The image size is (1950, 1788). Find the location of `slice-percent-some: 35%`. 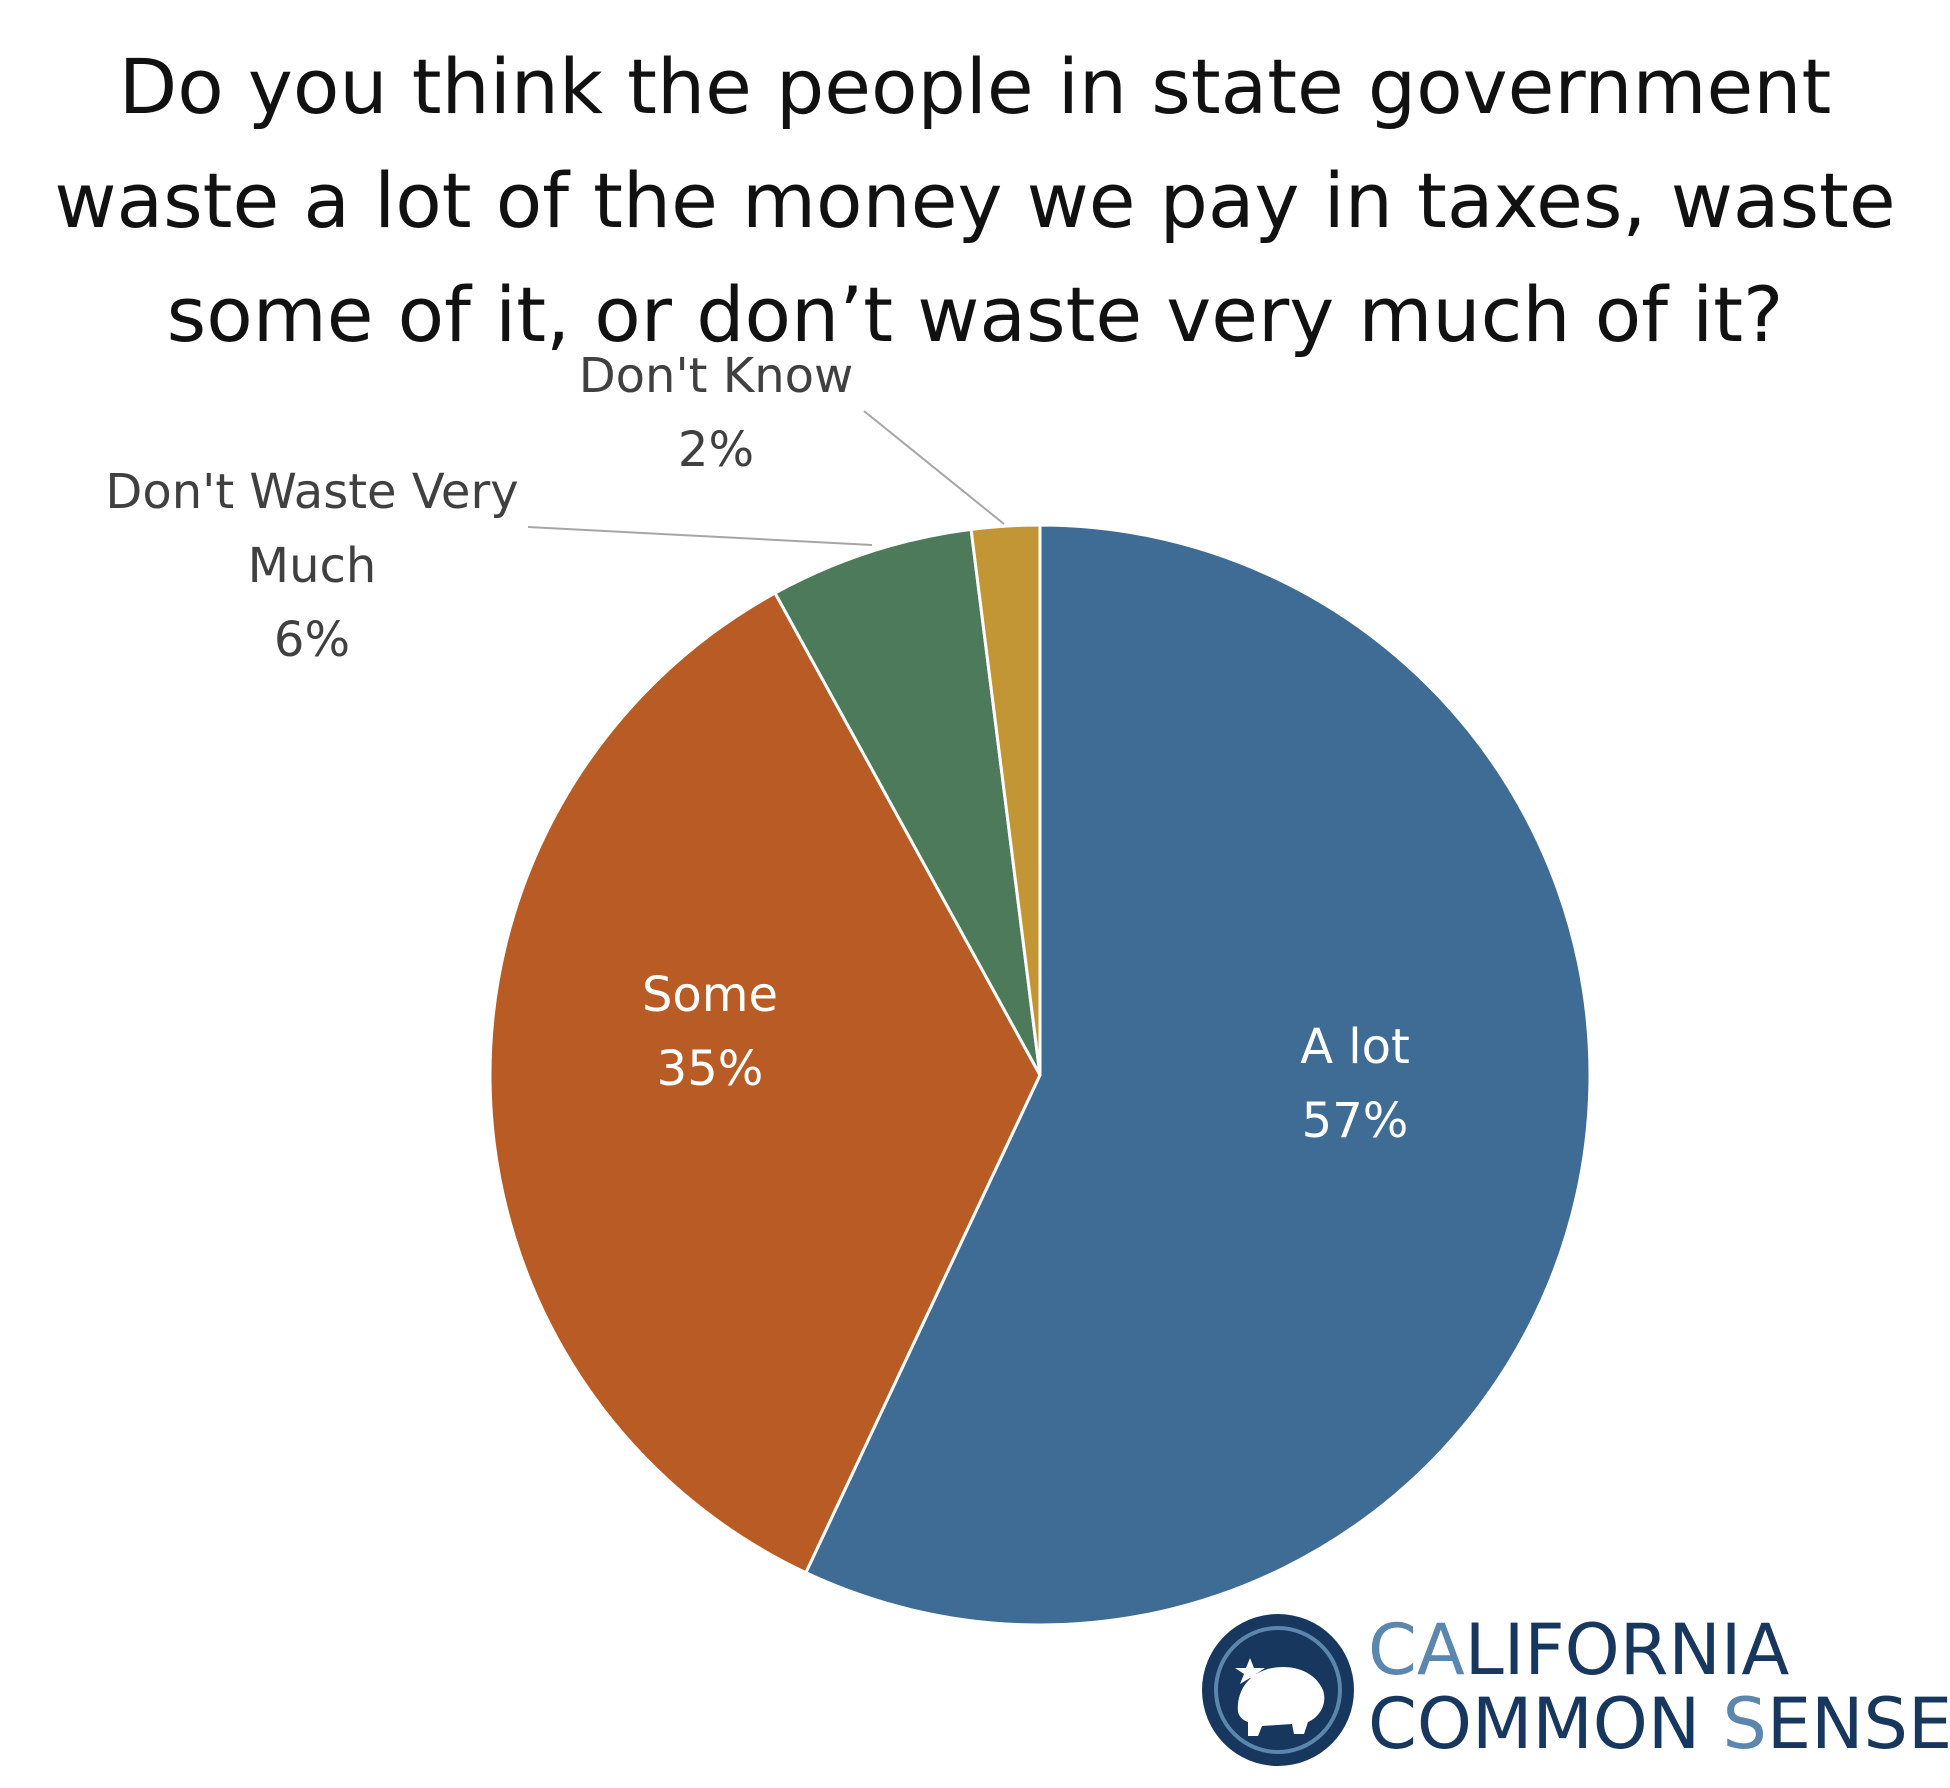

slice-percent-some: 35% is located at coordinates (710, 1069).